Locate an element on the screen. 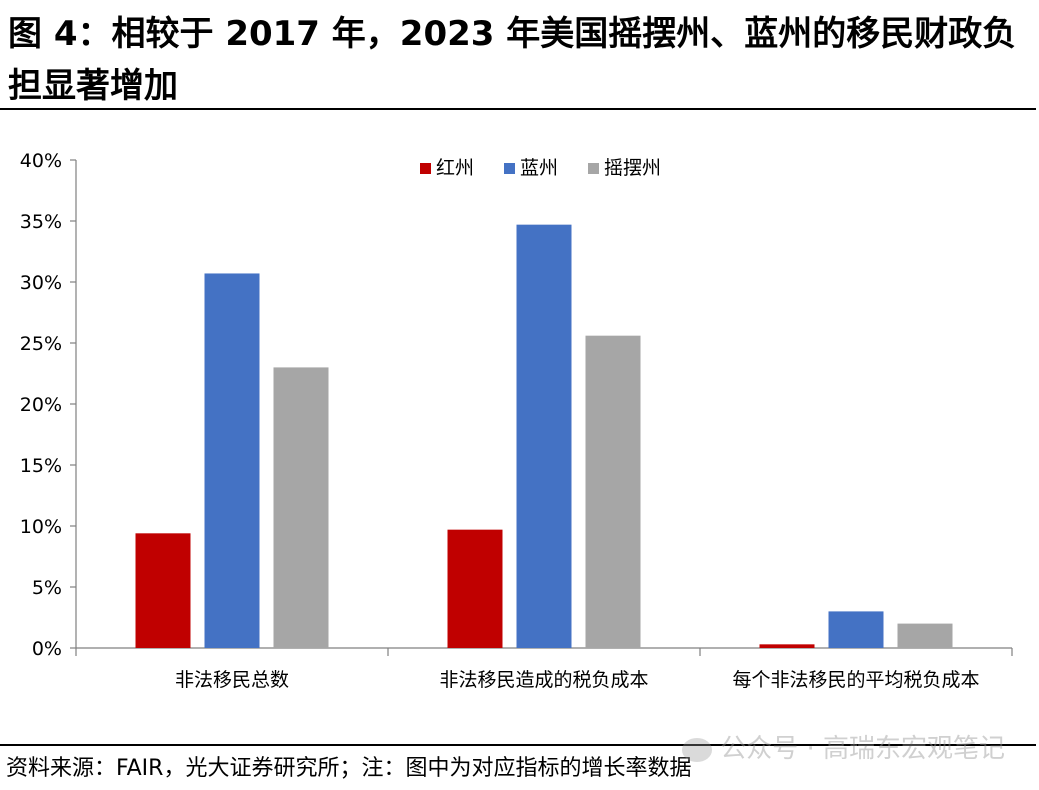 This screenshot has width=1039, height=790. figure-title: 图 4：相较于 2017 年，2023 年美国摇摆州、蓝州的移民财政负担显著增加 is located at coordinates (512, 60).